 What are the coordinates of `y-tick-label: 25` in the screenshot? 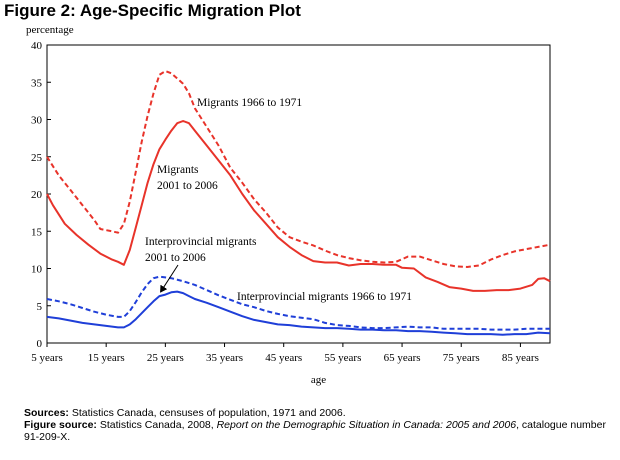 It's located at (37, 158).